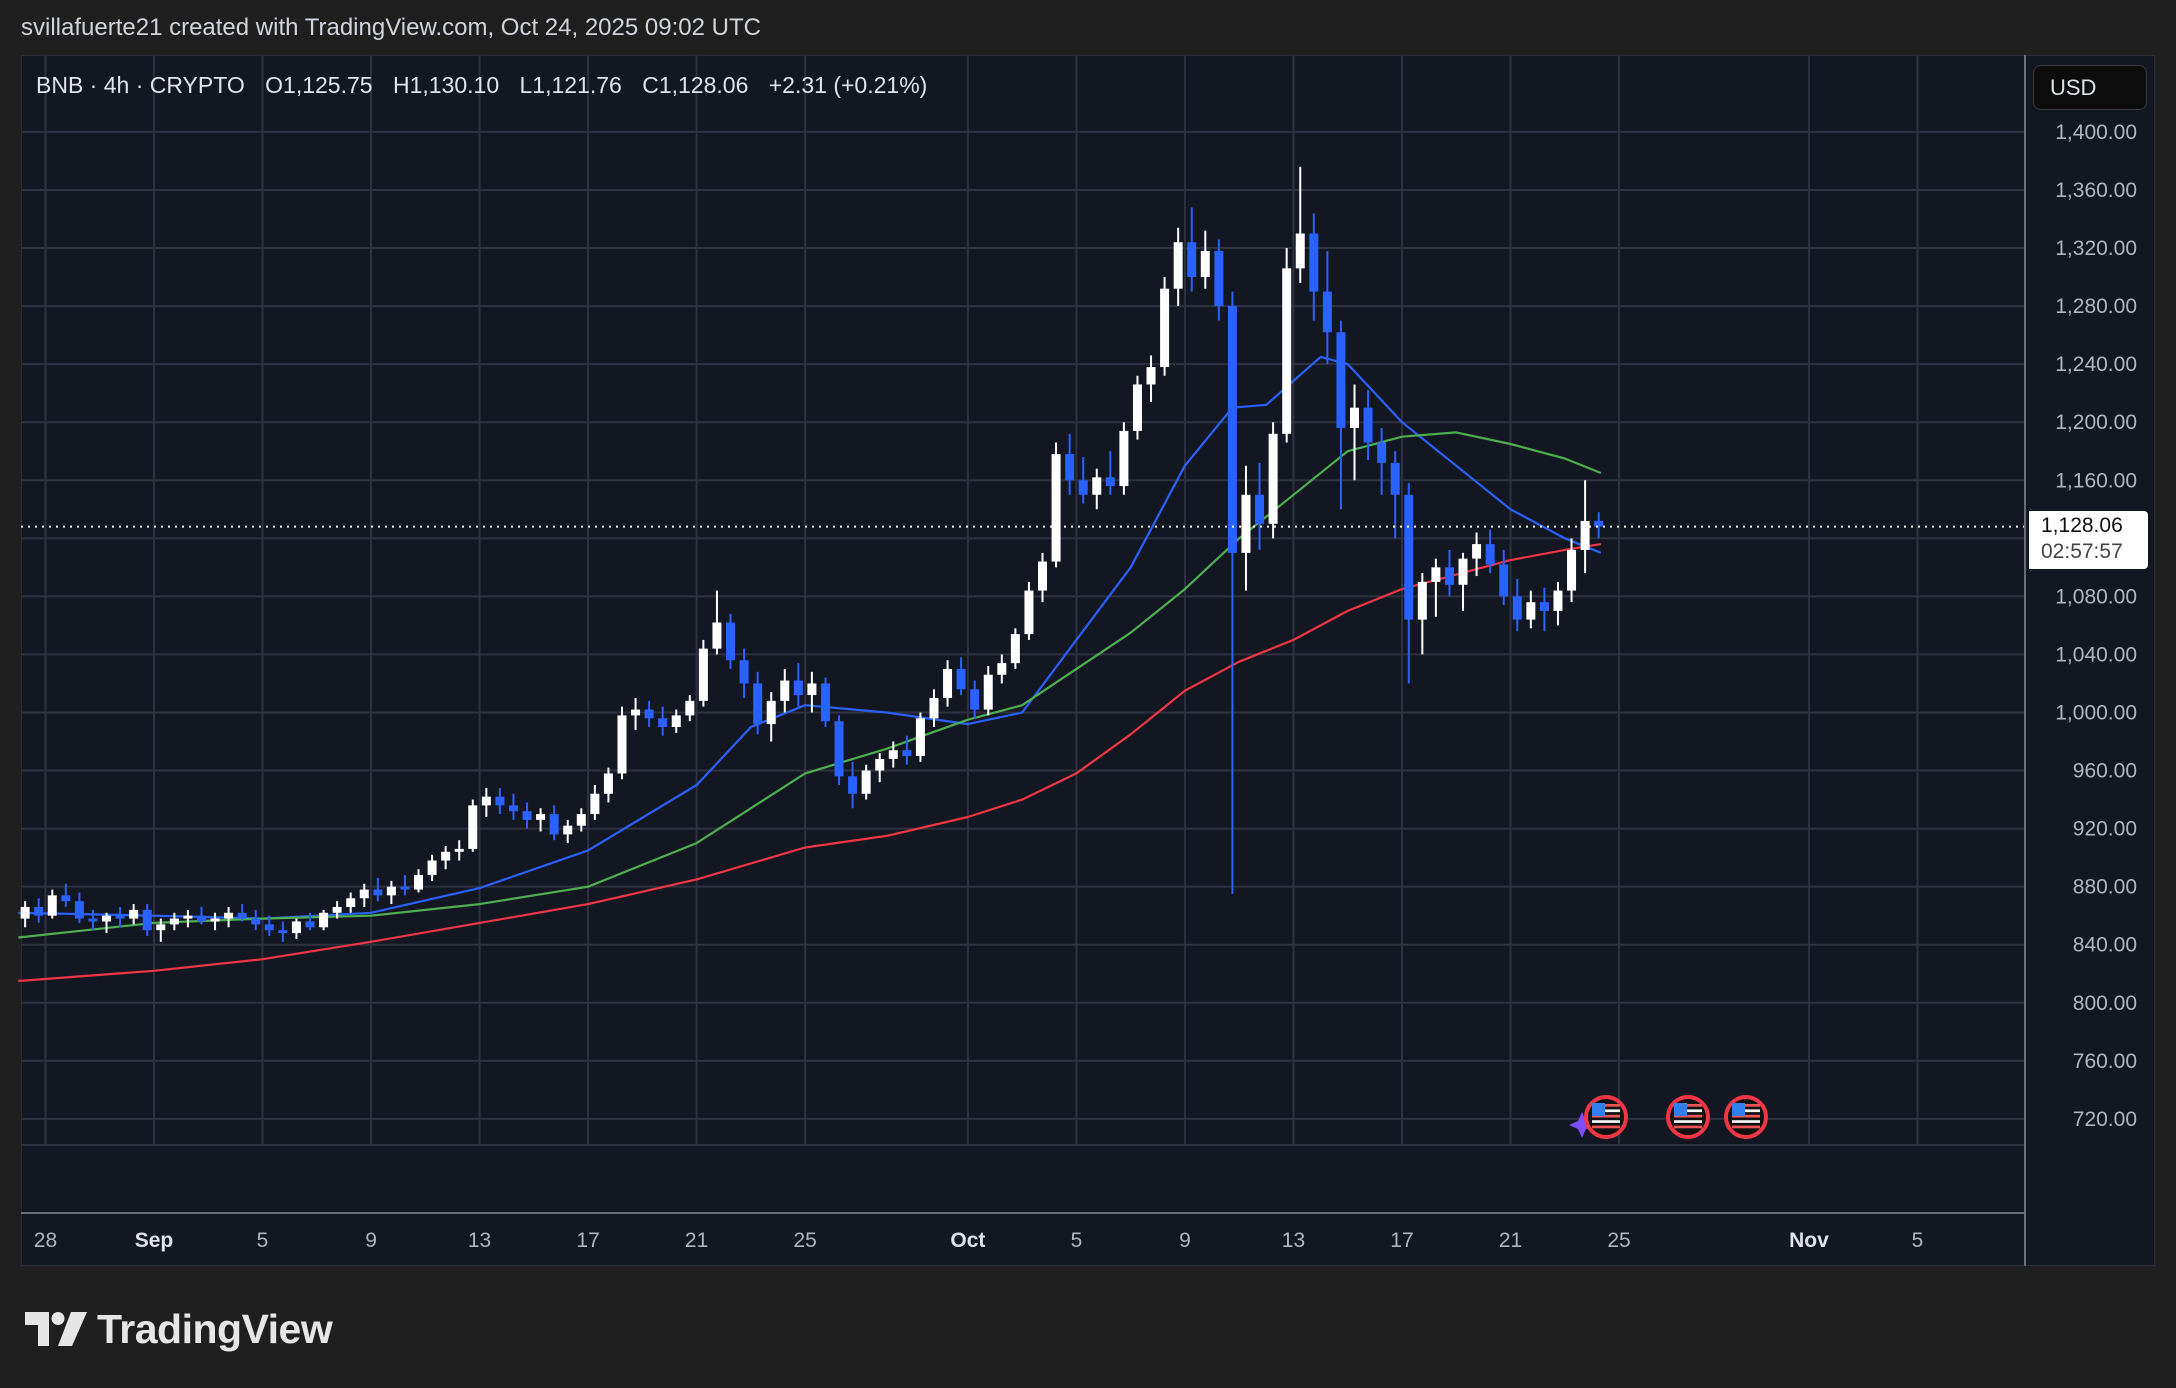 The height and width of the screenshot is (1388, 2176). Describe the element at coordinates (1809, 1240) in the screenshot. I see `time-tick-label: Nov` at that location.